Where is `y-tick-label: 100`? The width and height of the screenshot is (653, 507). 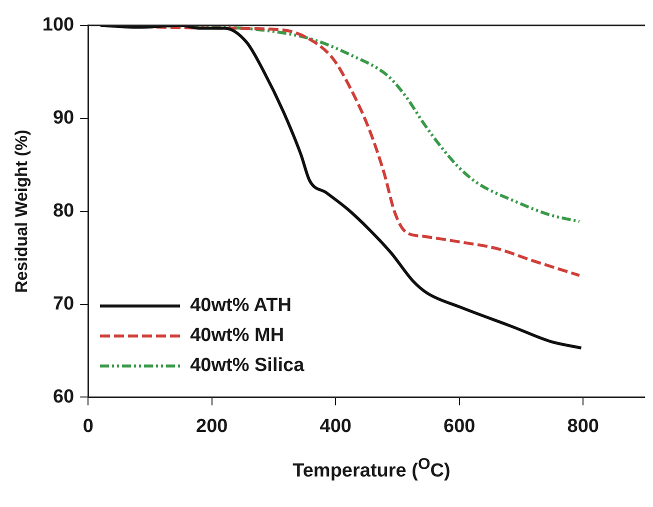 y-tick-label: 100 is located at coordinates (58, 25).